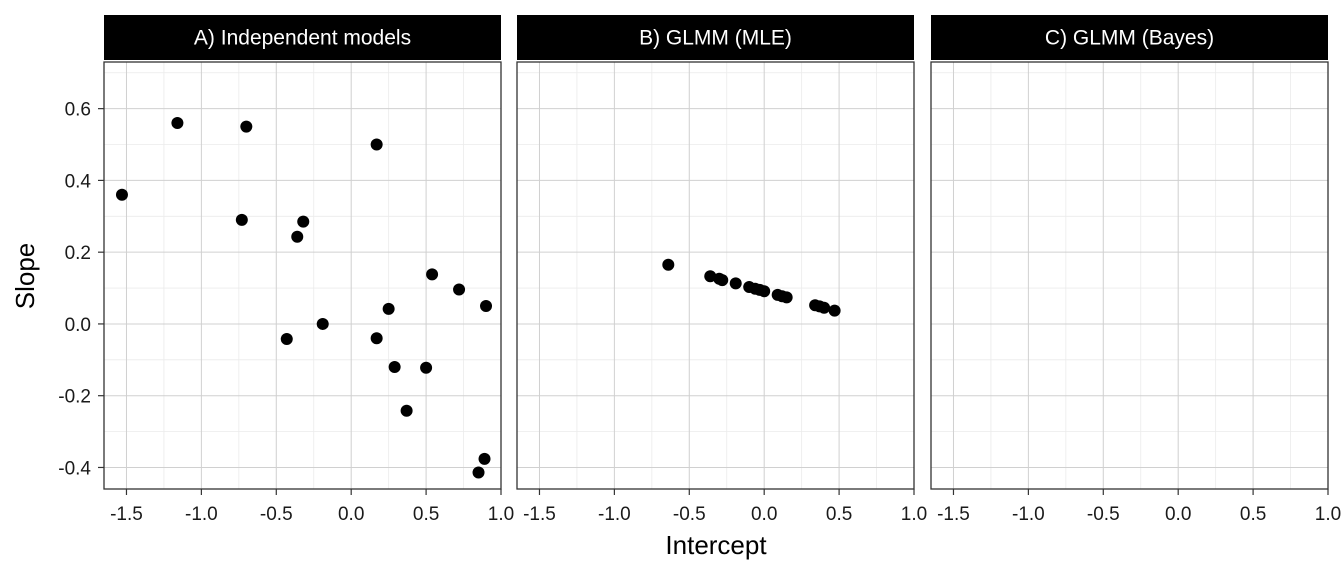 The width and height of the screenshot is (1344, 576). I want to click on facet-strip-title: C) GLMM (Bayes), so click(1129, 38).